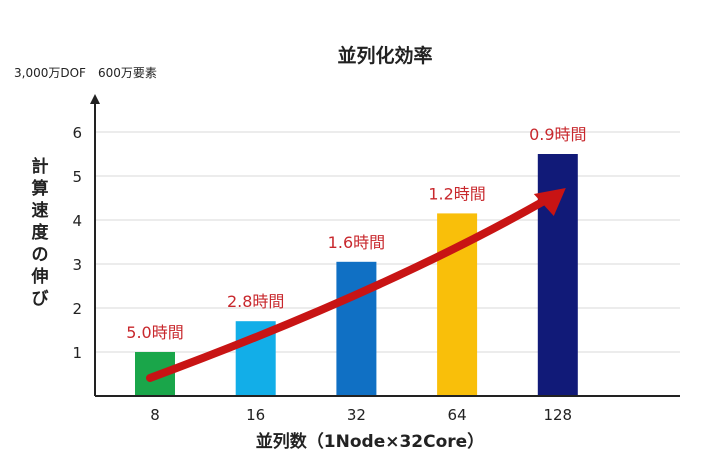  What do you see at coordinates (95, 99) in the screenshot?
I see `y-axis-arrow-icon` at bounding box center [95, 99].